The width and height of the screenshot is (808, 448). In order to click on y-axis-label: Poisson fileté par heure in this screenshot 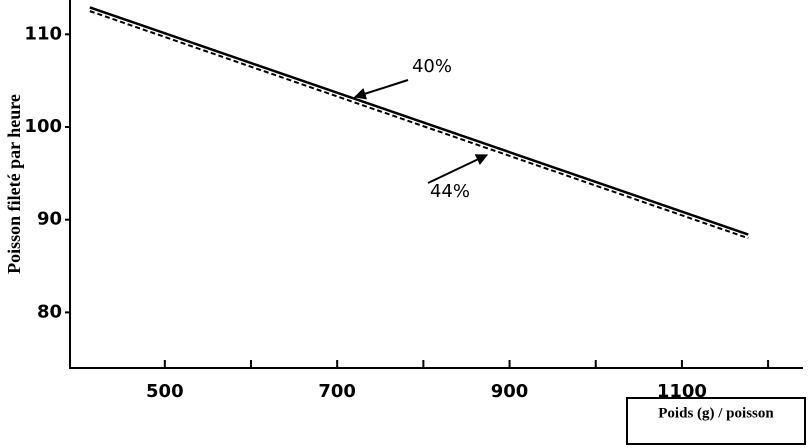, I will do `click(14, 184)`.